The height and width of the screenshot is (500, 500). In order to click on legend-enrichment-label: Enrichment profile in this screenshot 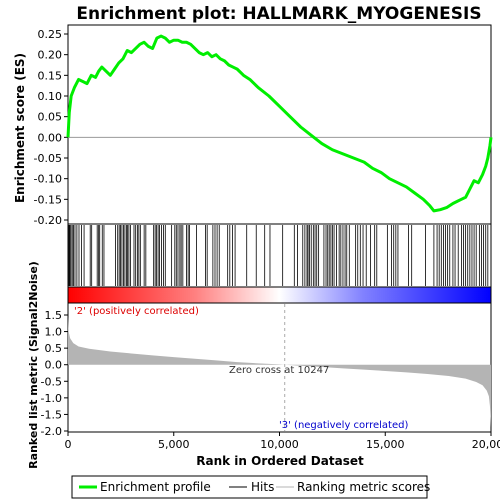, I will do `click(155, 487)`.